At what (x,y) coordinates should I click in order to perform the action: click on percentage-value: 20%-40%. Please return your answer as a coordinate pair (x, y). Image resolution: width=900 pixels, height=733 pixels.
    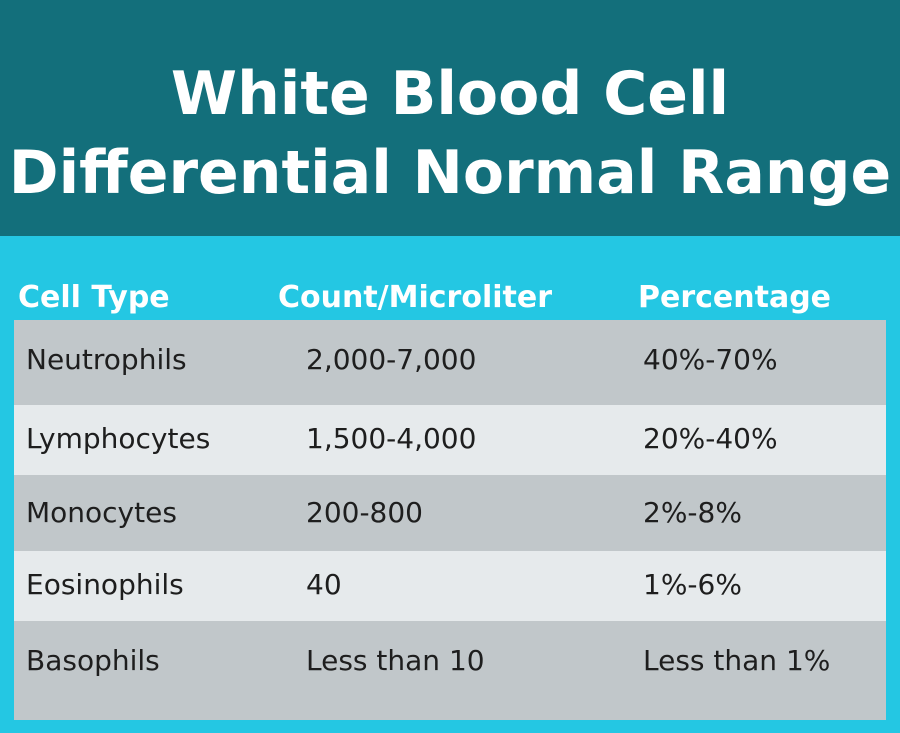
    Looking at the image, I should click on (710, 438).